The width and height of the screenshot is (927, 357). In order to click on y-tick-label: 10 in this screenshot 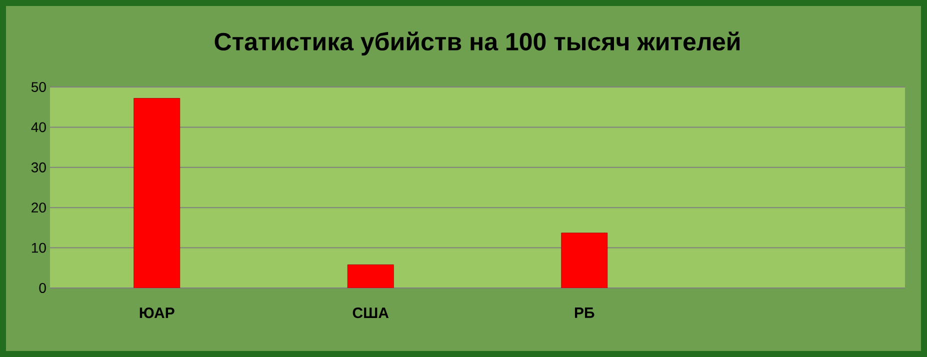, I will do `click(39, 247)`.